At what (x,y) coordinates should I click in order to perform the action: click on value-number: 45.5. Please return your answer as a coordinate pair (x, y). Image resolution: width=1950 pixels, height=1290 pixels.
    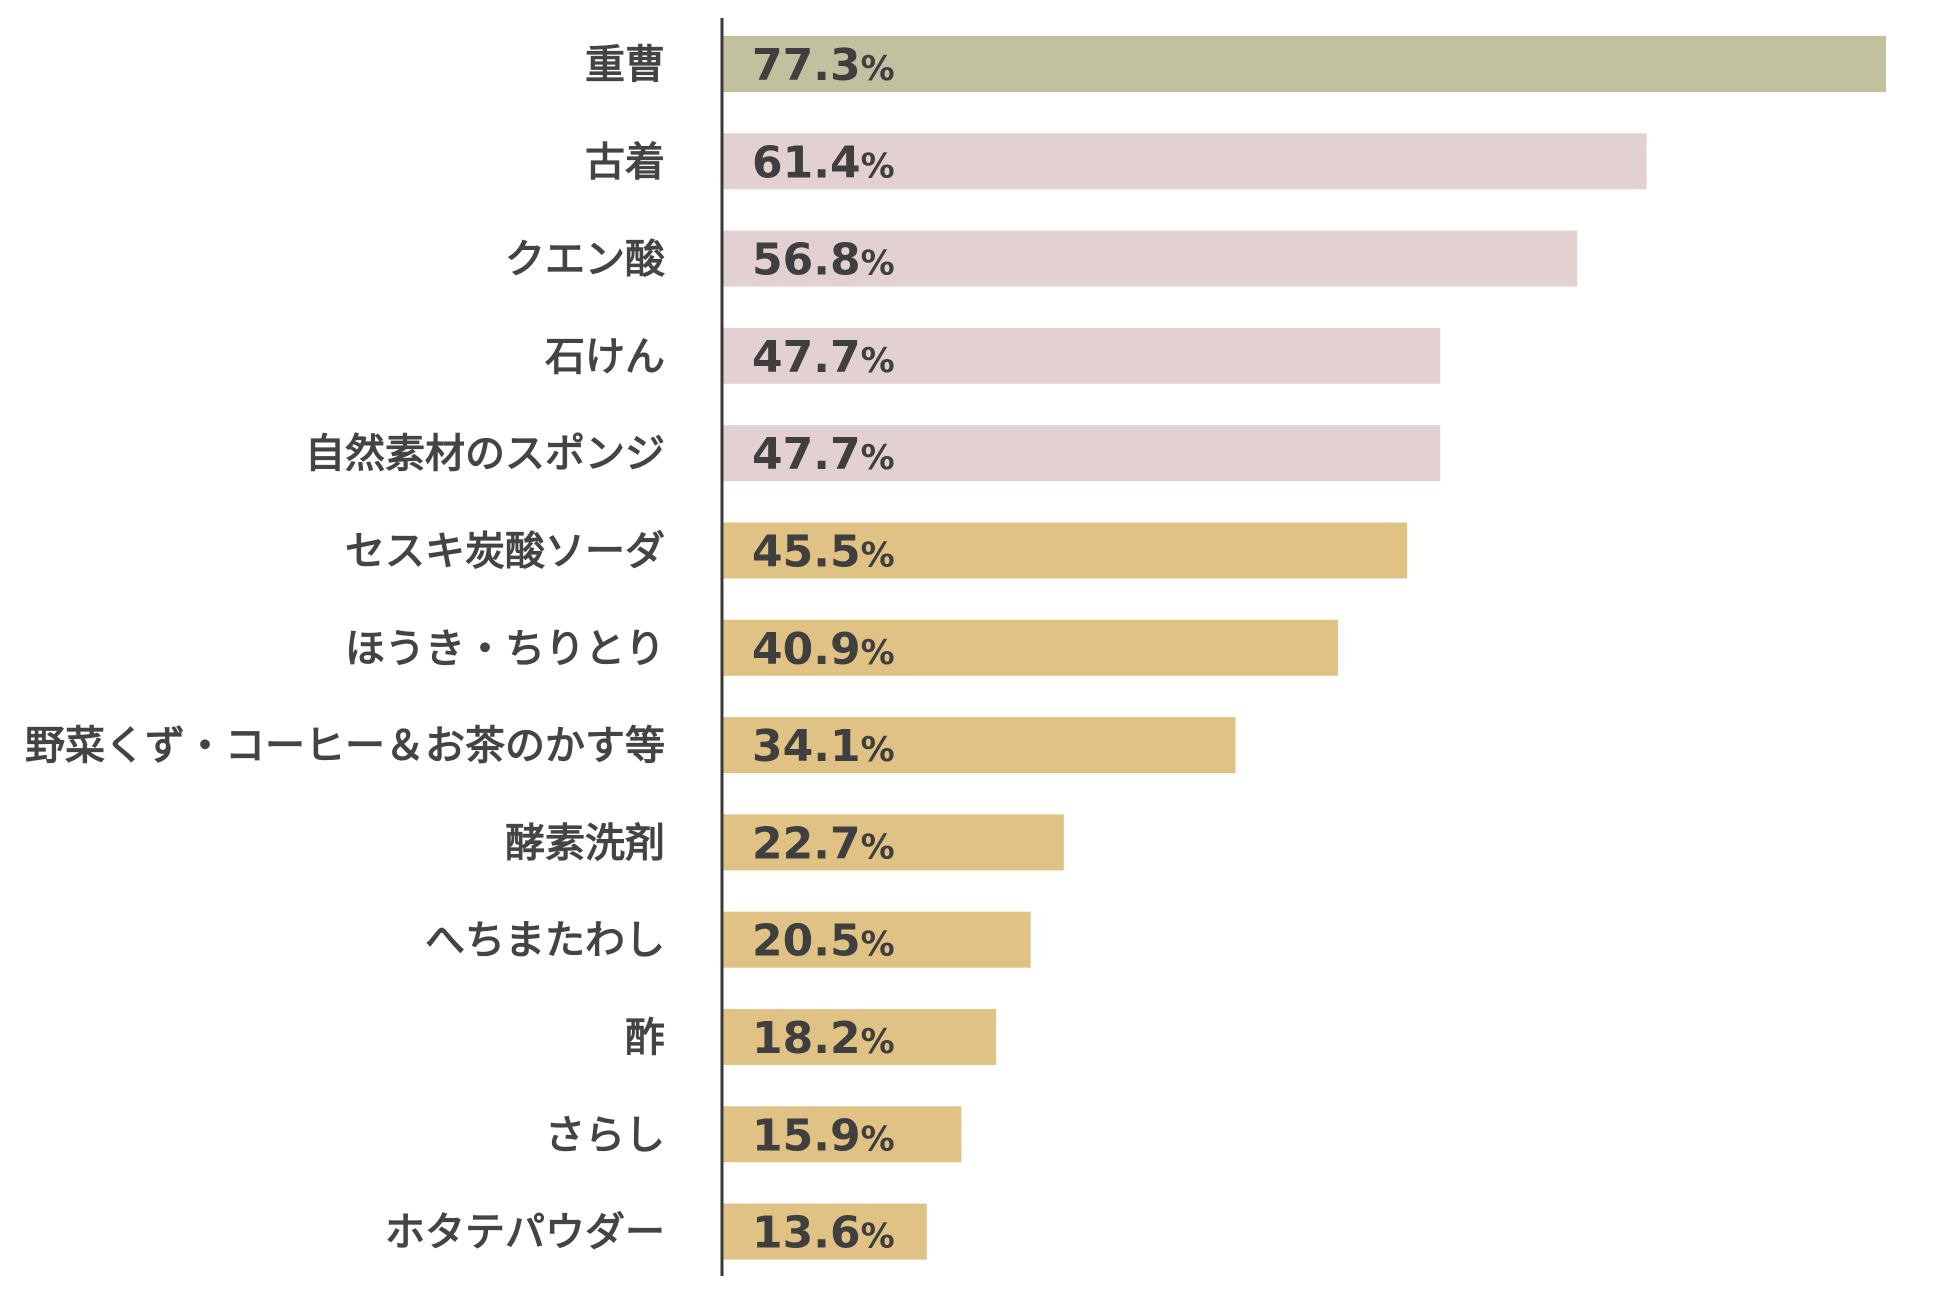
    Looking at the image, I should click on (806, 552).